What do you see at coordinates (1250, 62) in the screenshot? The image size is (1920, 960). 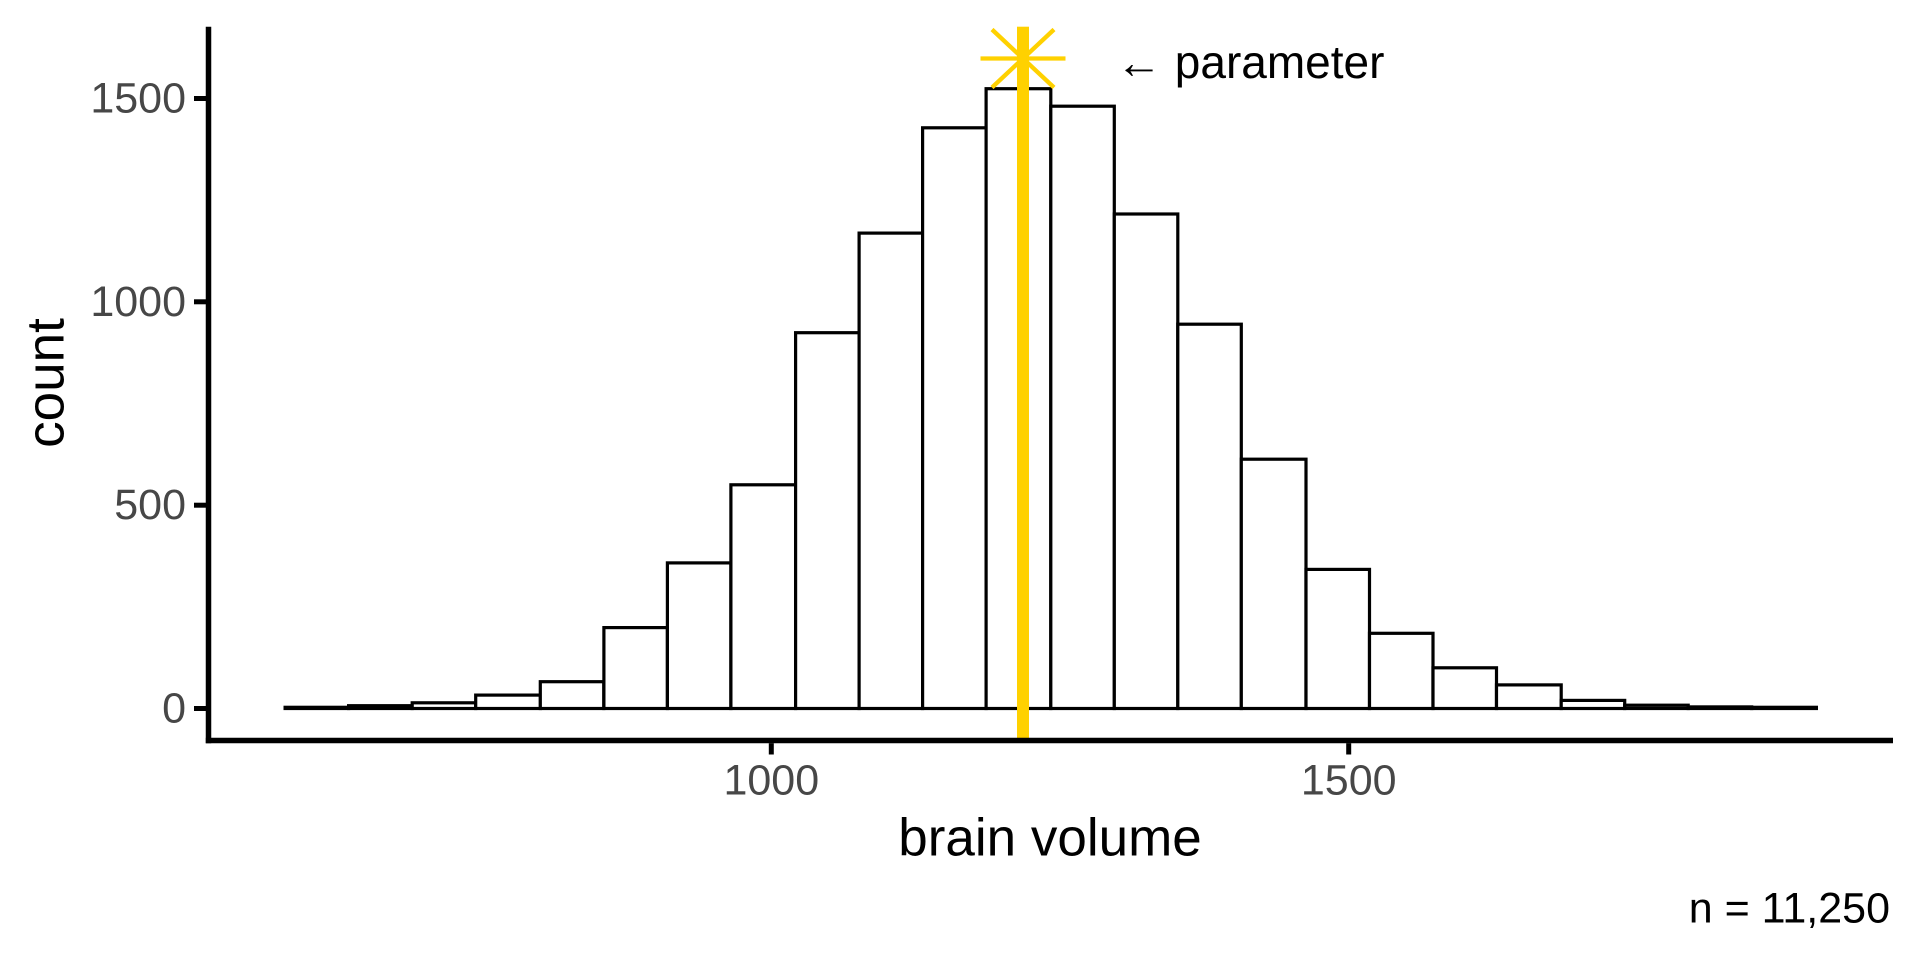 I see `parameter-annotation: ← parameter` at bounding box center [1250, 62].